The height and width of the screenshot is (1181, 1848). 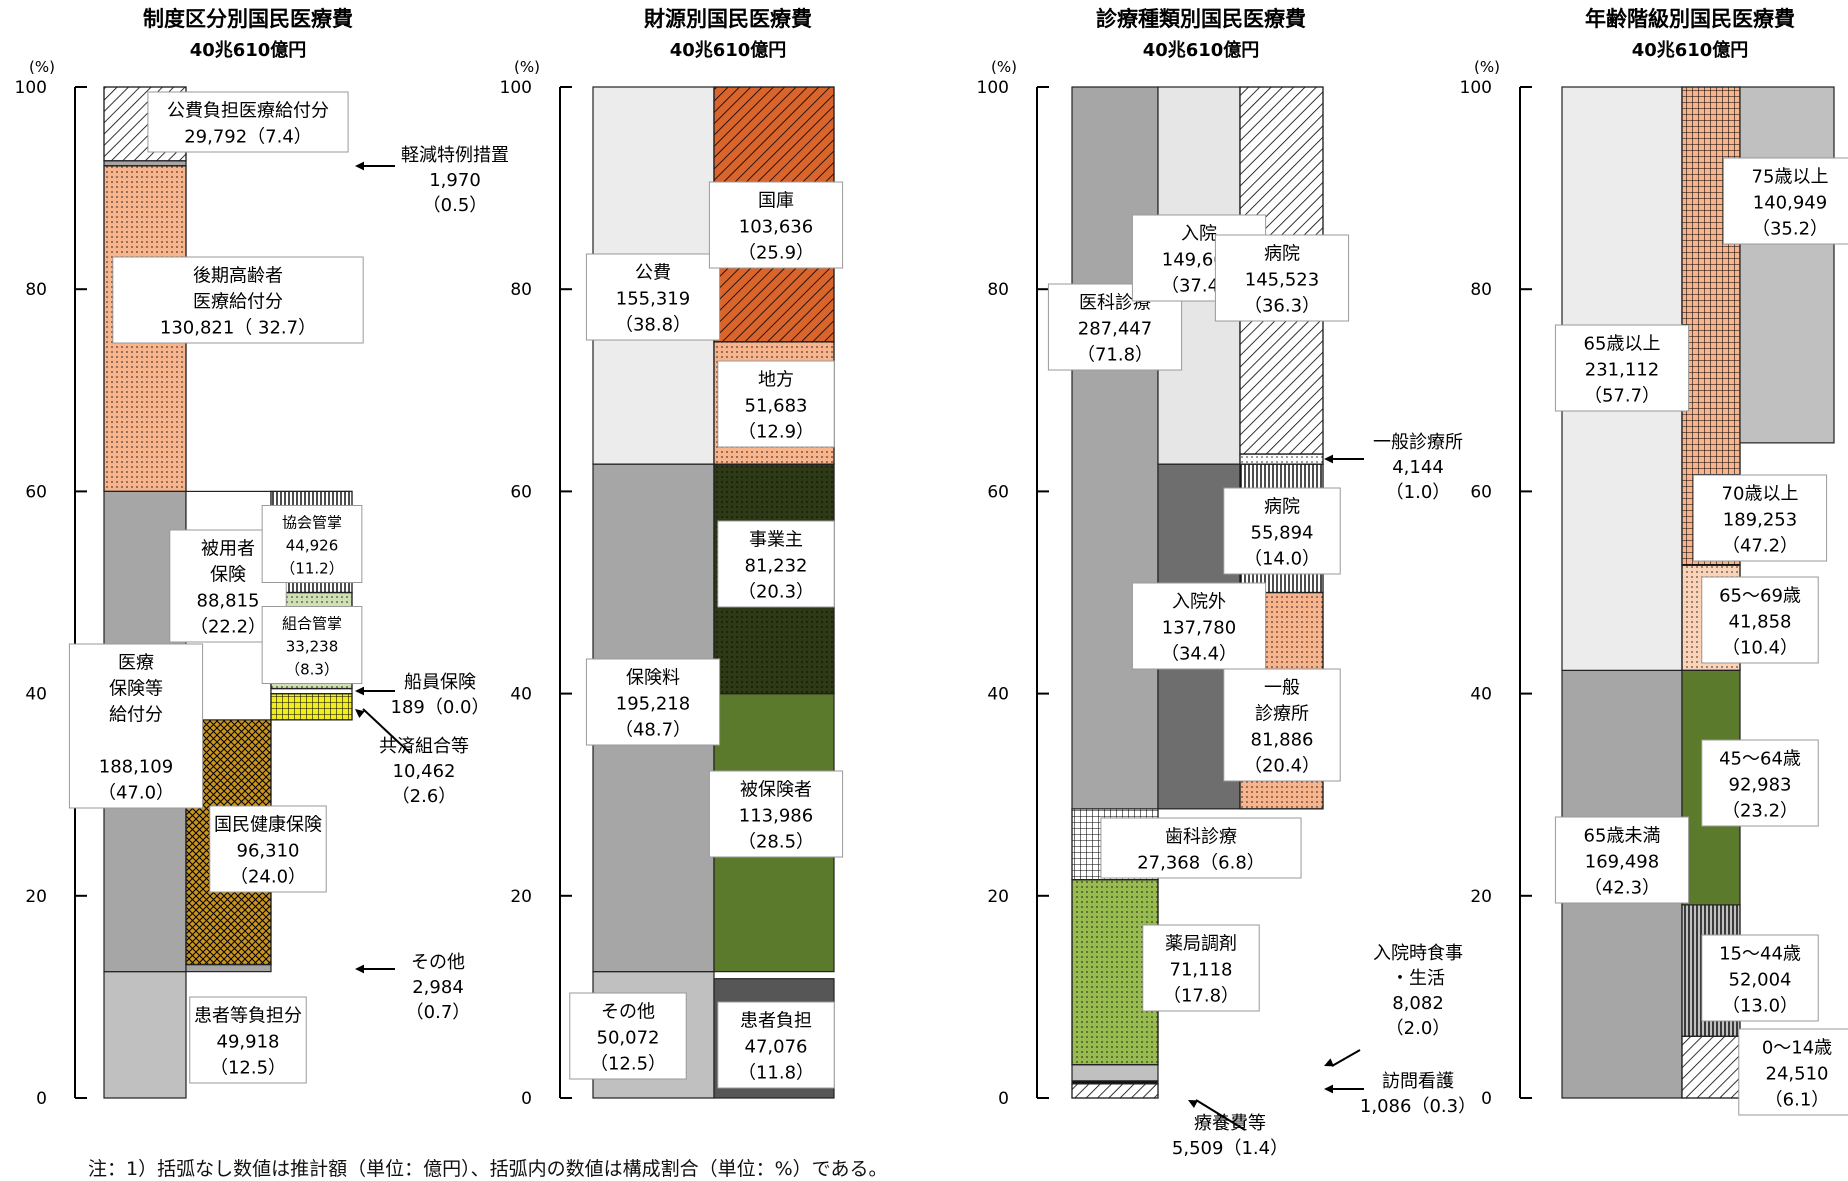 I want to click on data-label-chiho: 地方 51,683 （12.9）, so click(x=776, y=404).